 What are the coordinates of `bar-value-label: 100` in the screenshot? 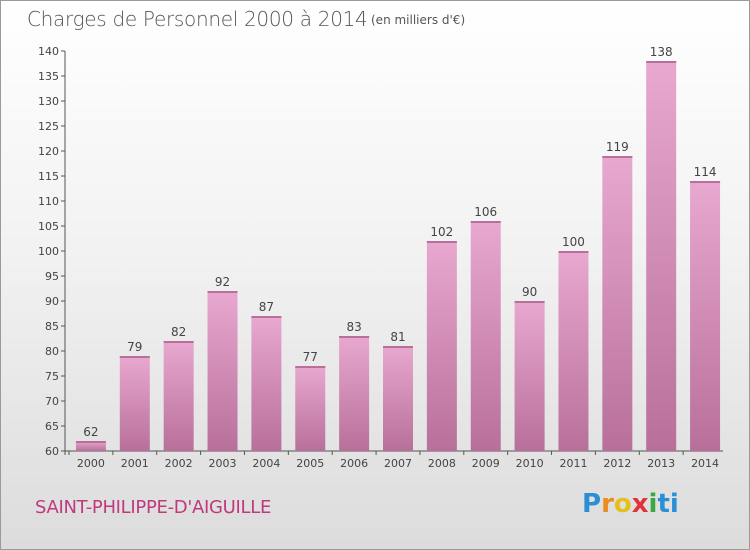 It's located at (573, 242).